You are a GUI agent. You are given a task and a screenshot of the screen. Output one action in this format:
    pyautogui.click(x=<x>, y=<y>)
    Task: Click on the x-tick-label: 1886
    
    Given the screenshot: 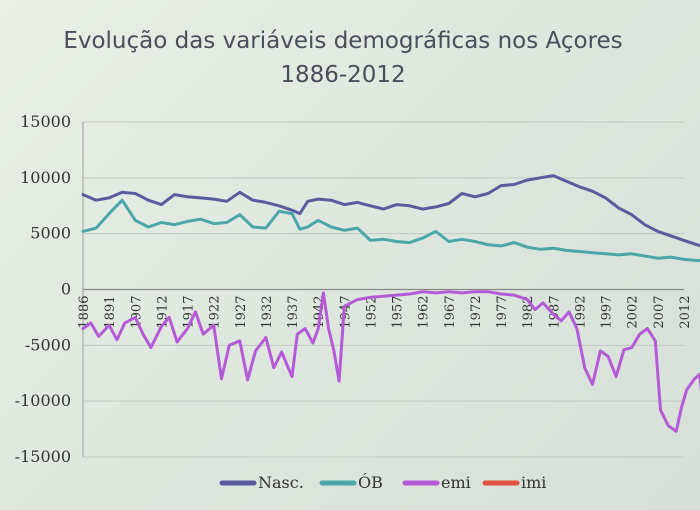 What is the action you would take?
    pyautogui.click(x=84, y=312)
    